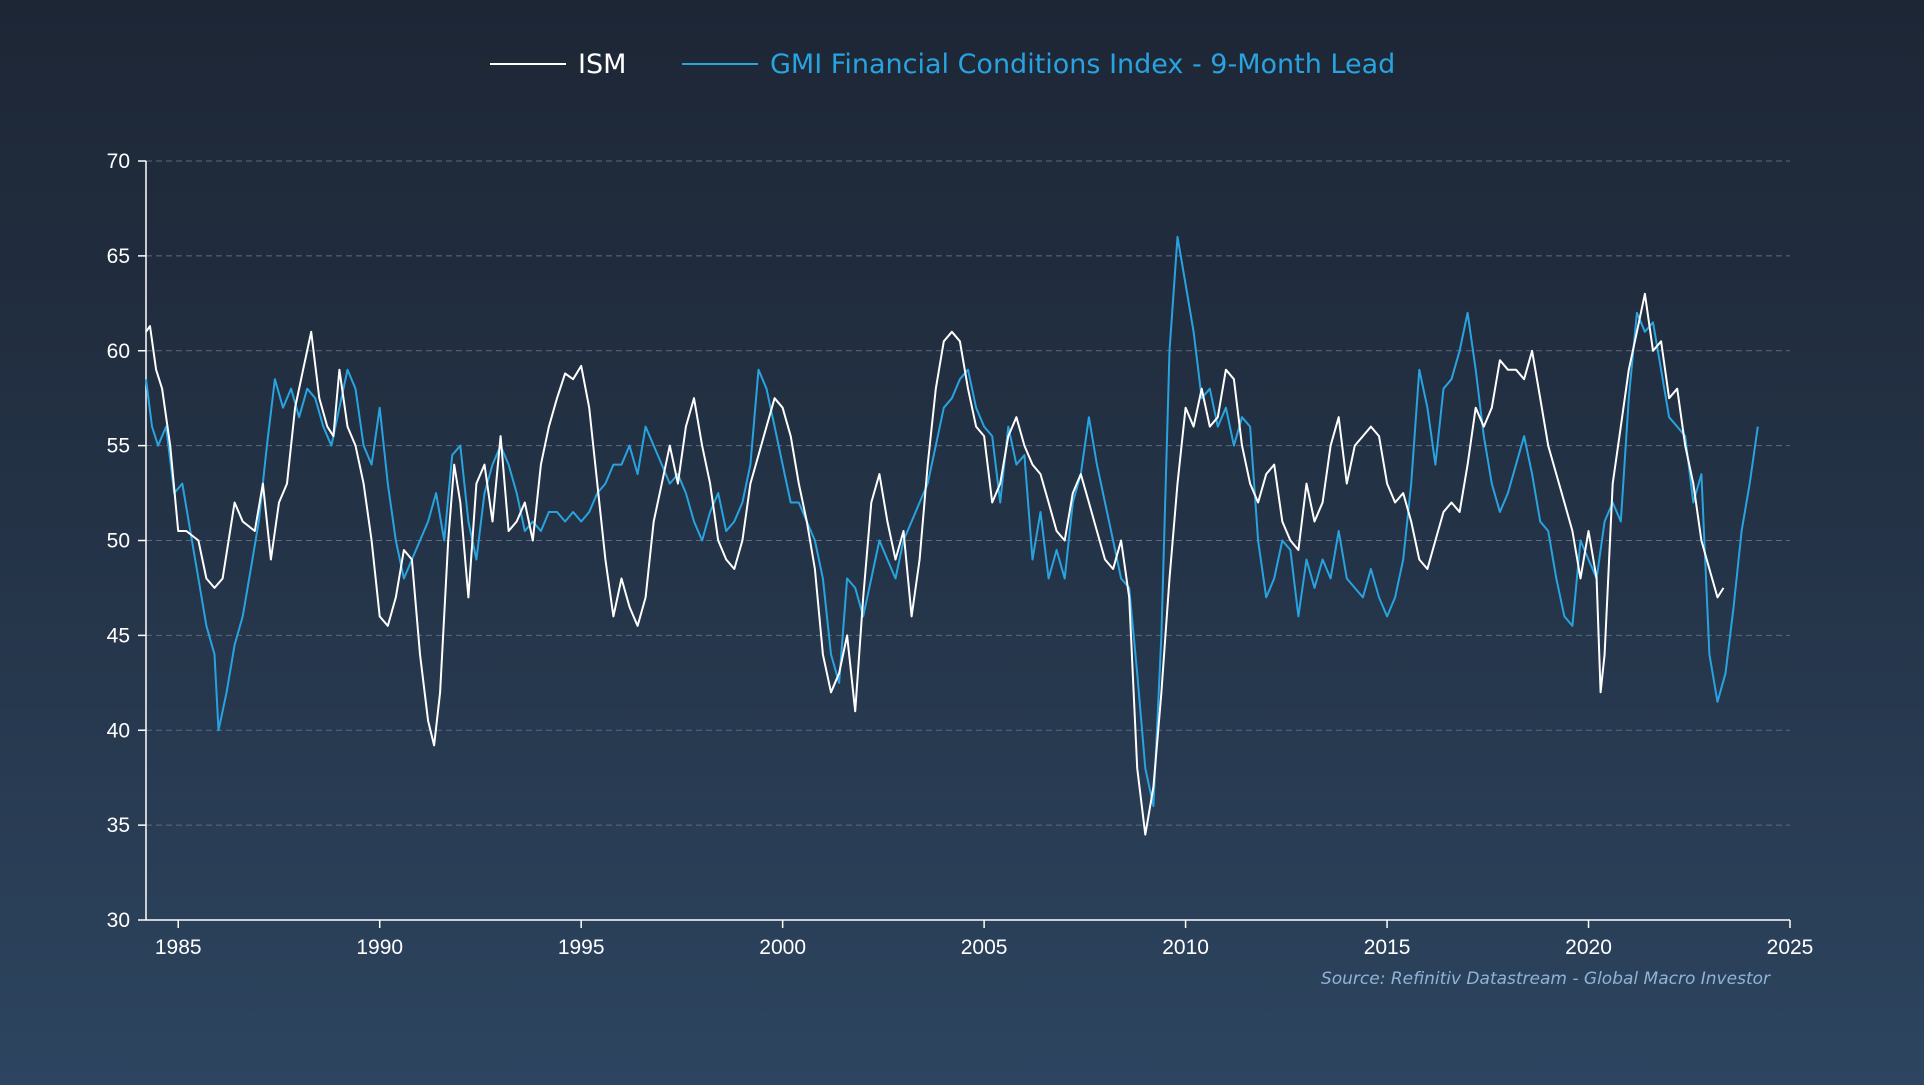 Image resolution: width=1924 pixels, height=1085 pixels. I want to click on x-tick-label: 1985, so click(178, 947).